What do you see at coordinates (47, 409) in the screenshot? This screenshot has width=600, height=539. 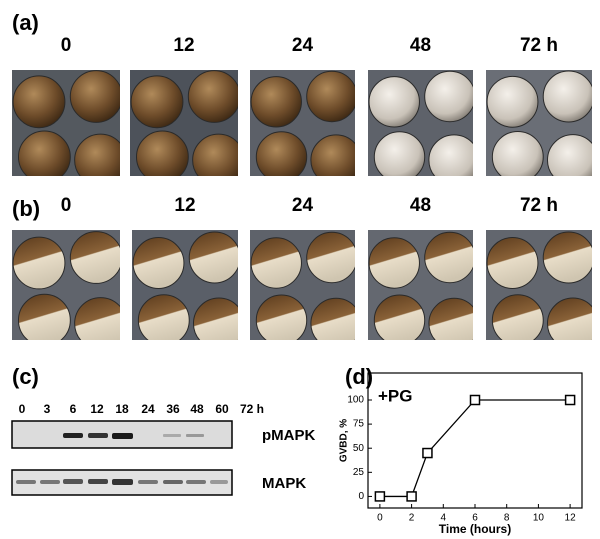 I see `lane-label: 3` at bounding box center [47, 409].